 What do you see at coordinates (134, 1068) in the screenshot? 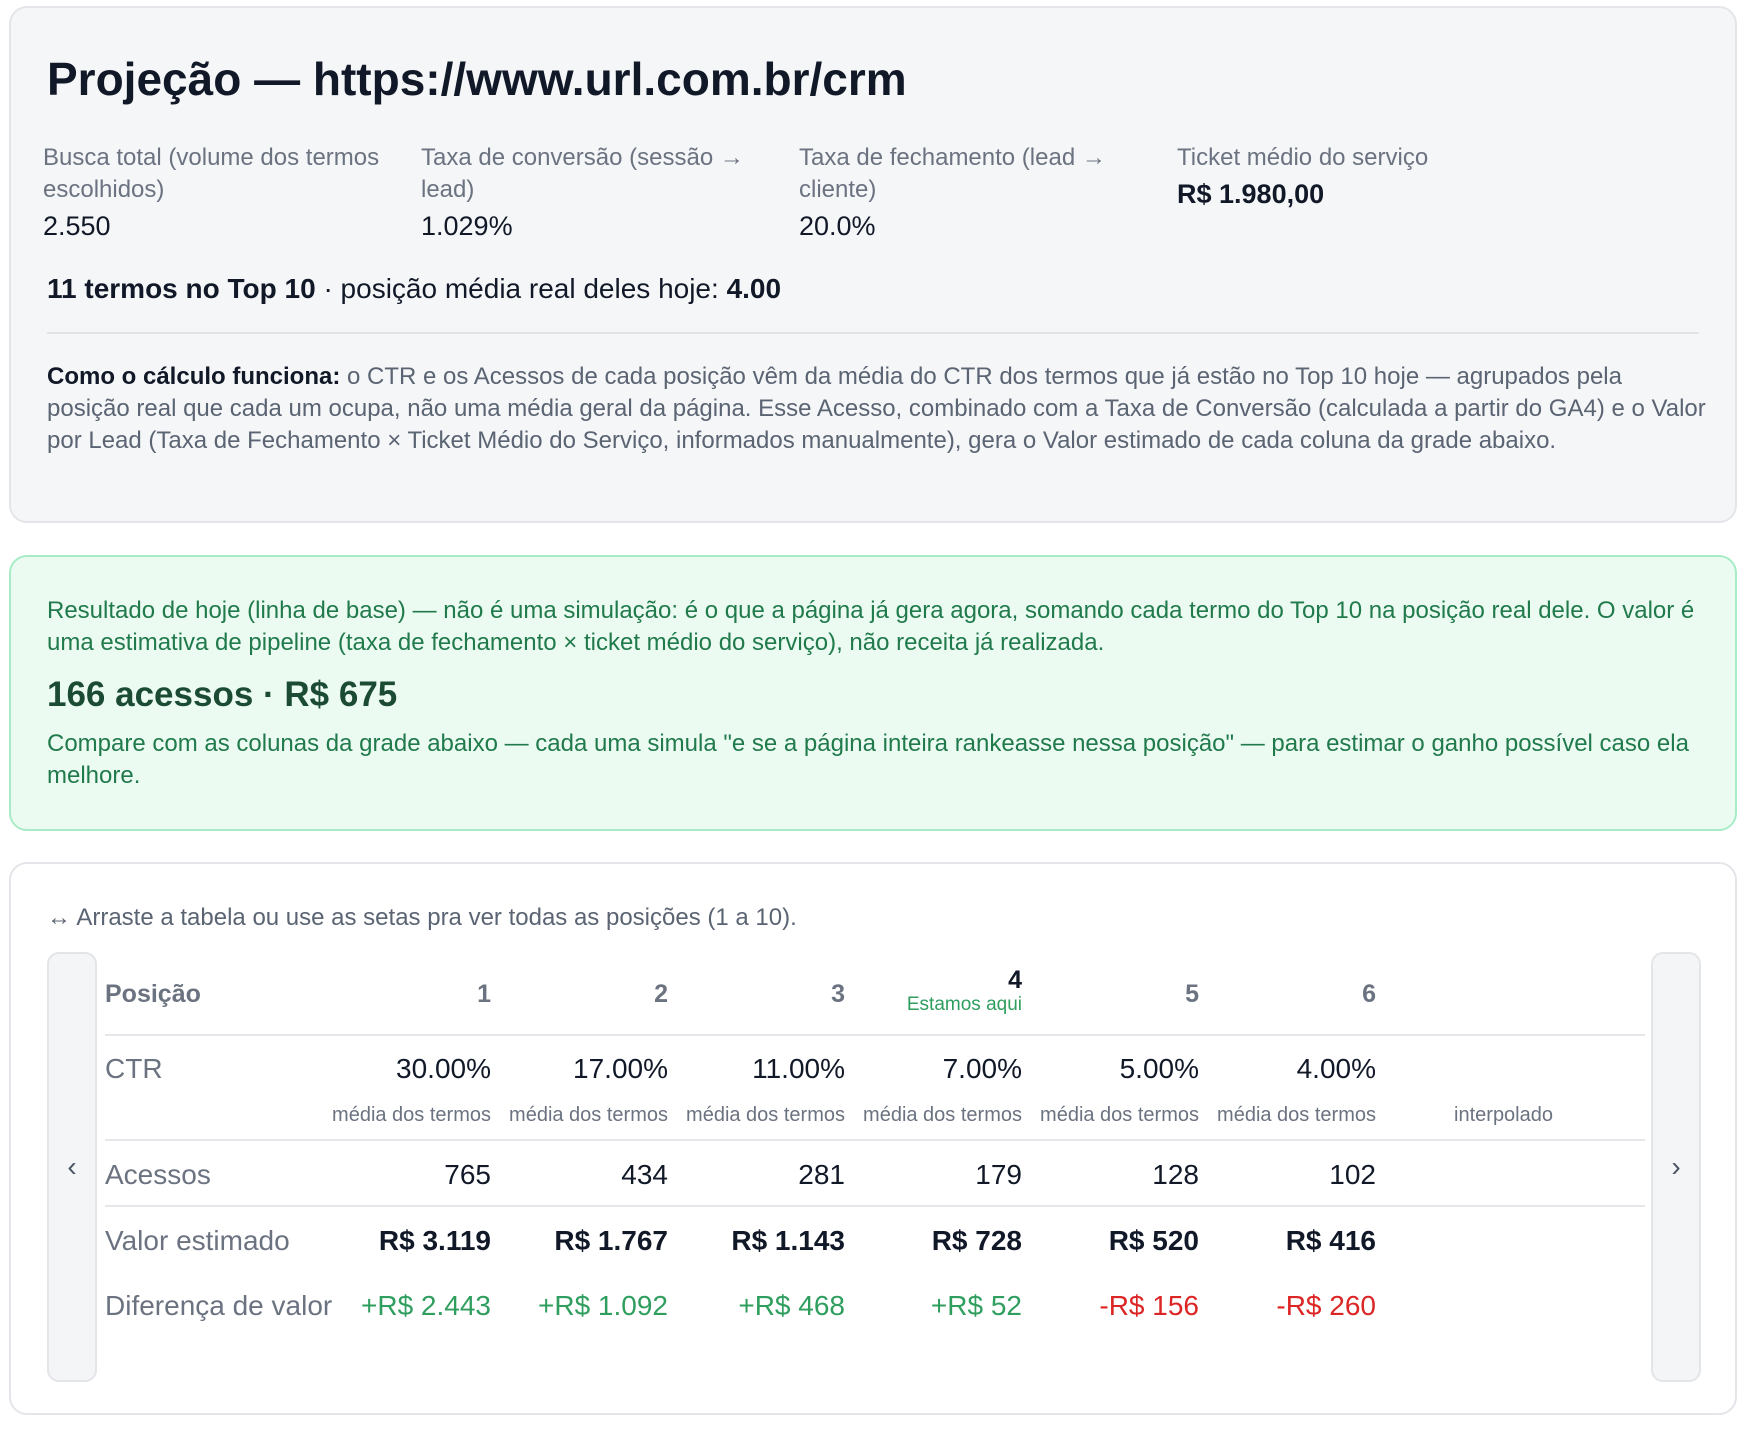
I see `row-label-ctr: CTR` at bounding box center [134, 1068].